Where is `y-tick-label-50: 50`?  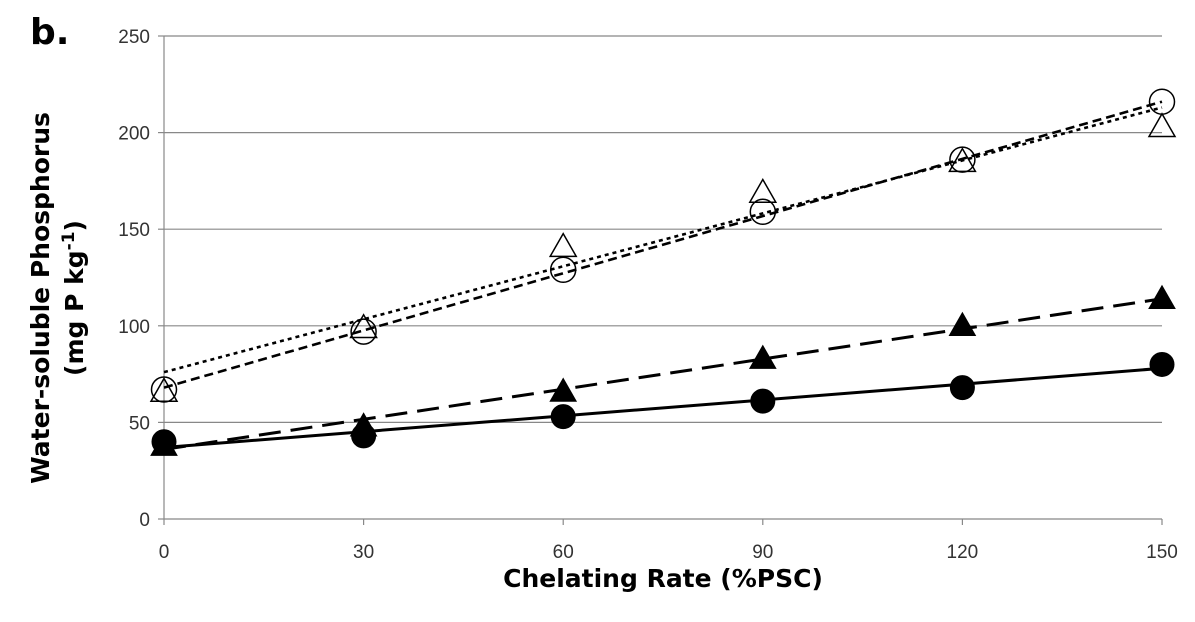 y-tick-label-50: 50 is located at coordinates (139, 423).